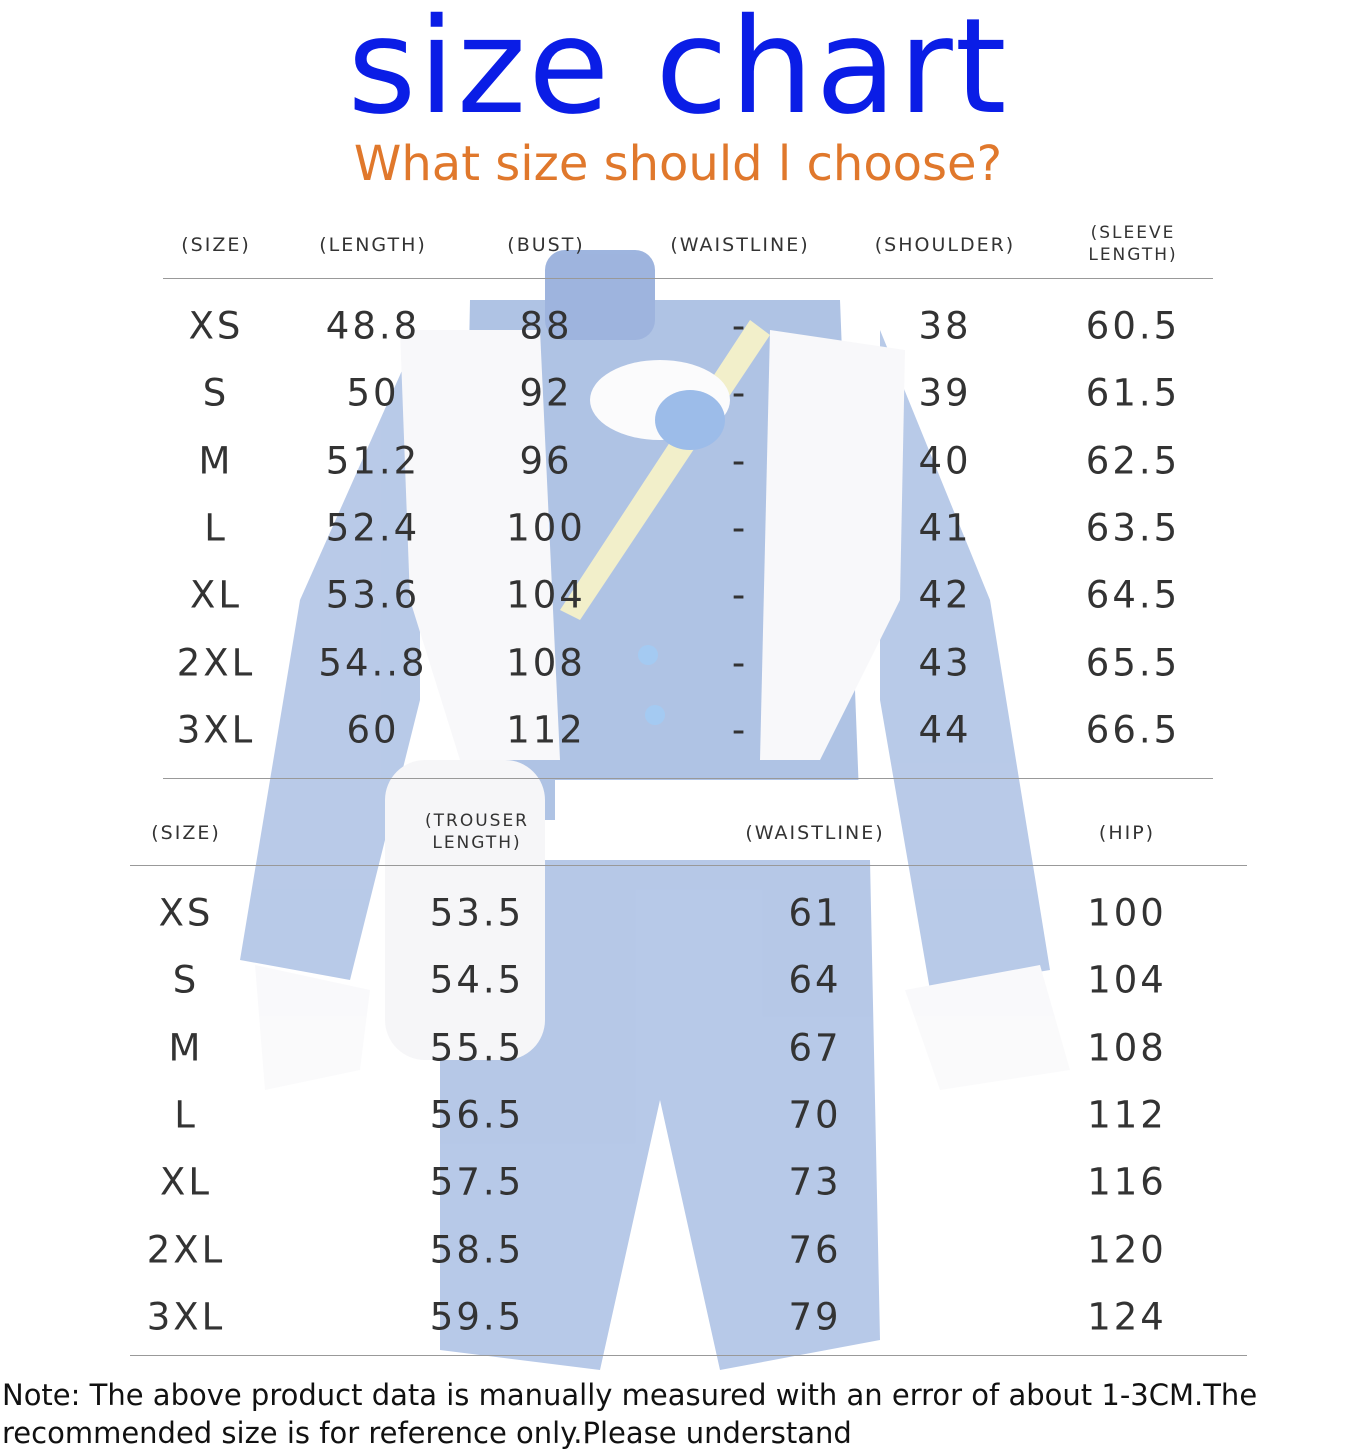 The height and width of the screenshot is (1456, 1356). I want to click on column-header: (BUST), so click(546, 245).